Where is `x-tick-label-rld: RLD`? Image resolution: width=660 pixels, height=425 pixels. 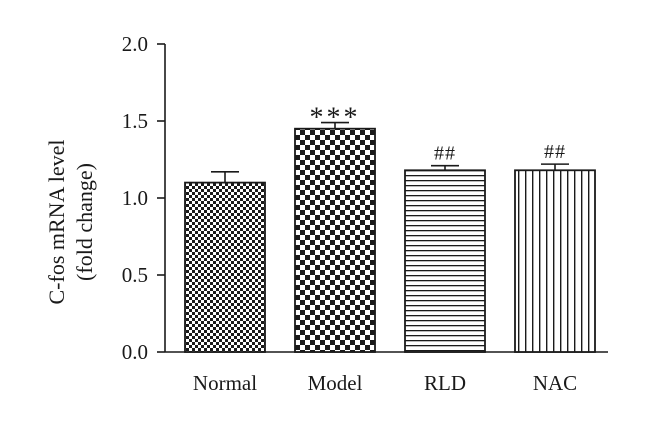 x-tick-label-rld: RLD is located at coordinates (445, 383).